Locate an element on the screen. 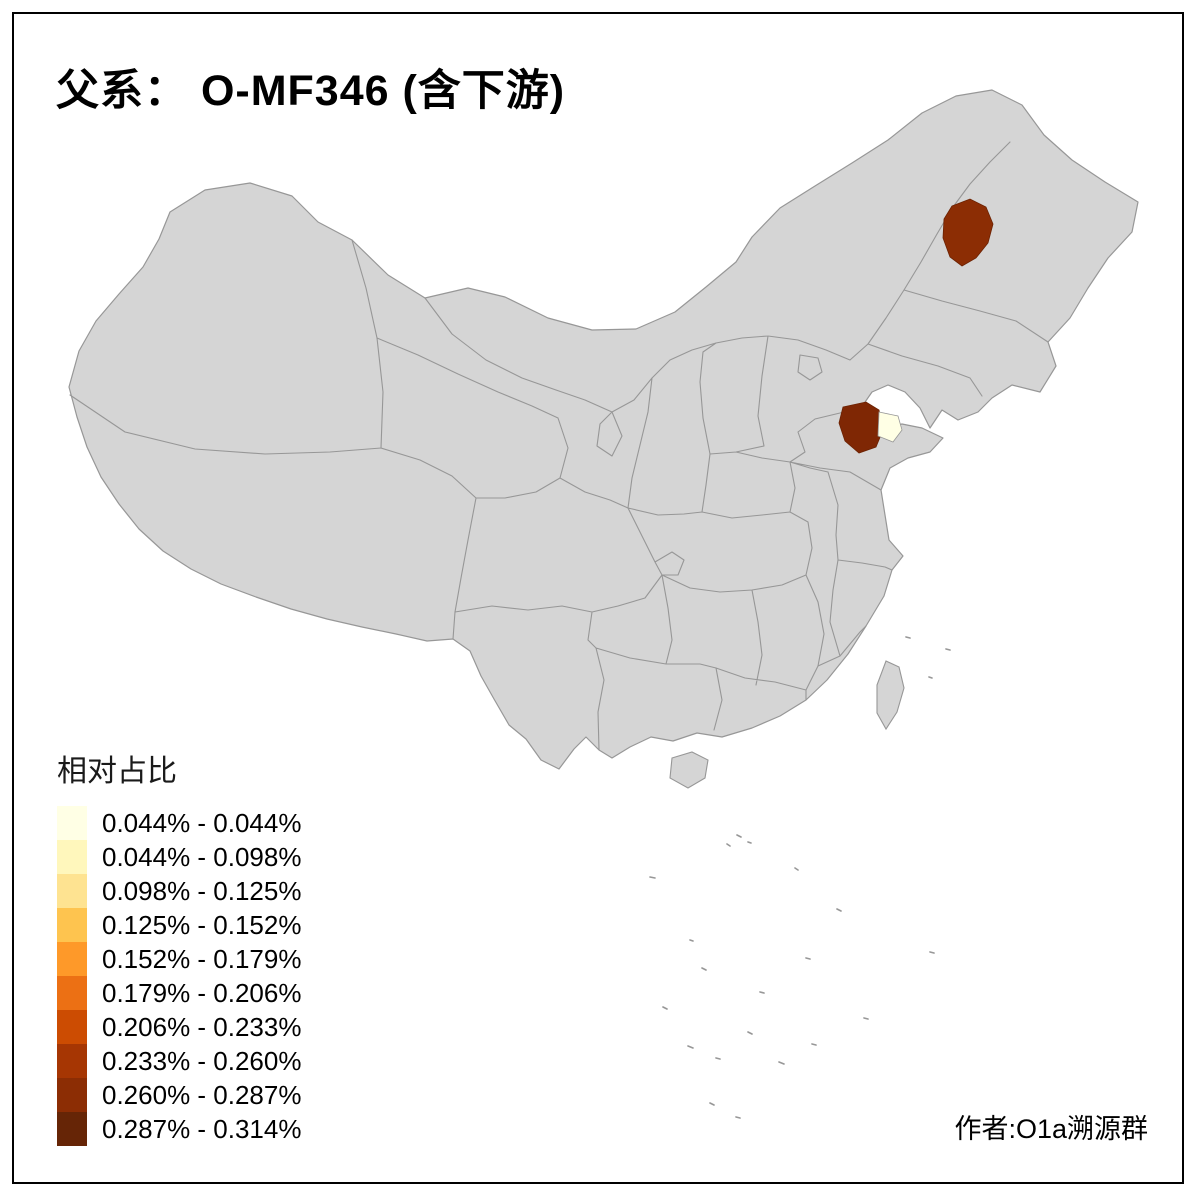 This screenshot has width=1200, height=1200. legend-label: 0.125% - 0.152% is located at coordinates (202, 924).